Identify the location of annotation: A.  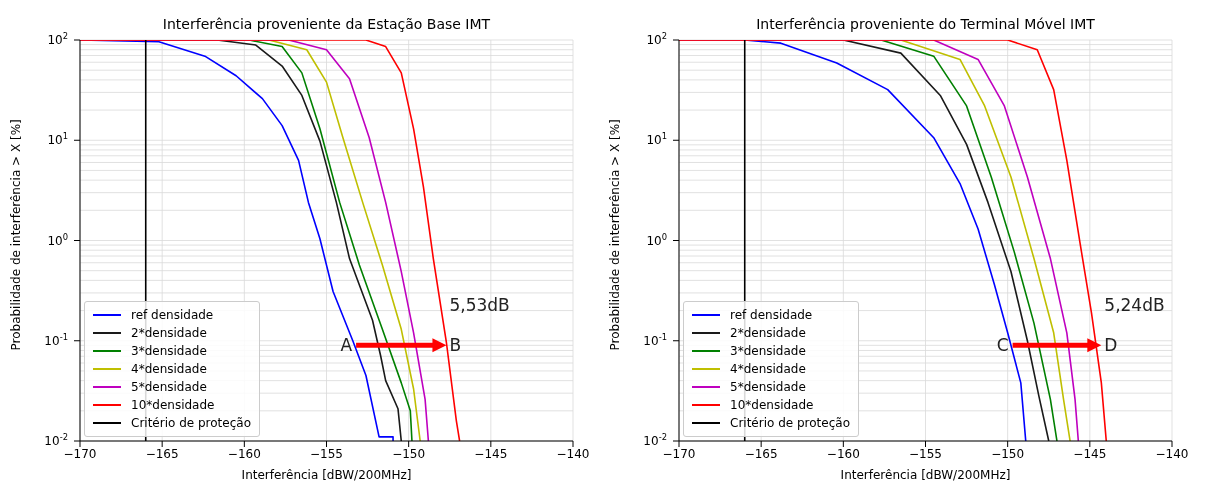
(346, 345).